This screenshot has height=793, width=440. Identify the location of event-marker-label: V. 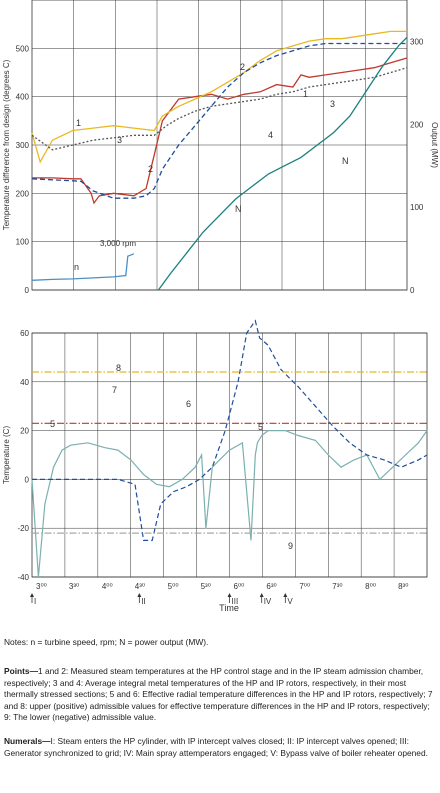
(290, 601).